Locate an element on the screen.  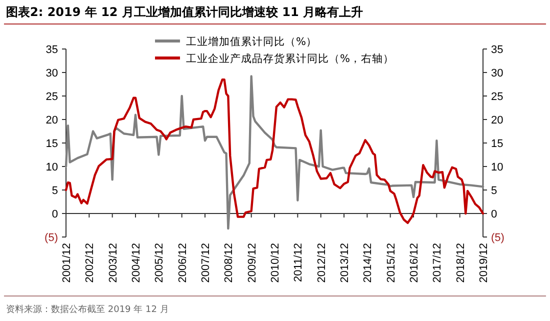
y2-tick-label: (5) is located at coordinates (497, 238).